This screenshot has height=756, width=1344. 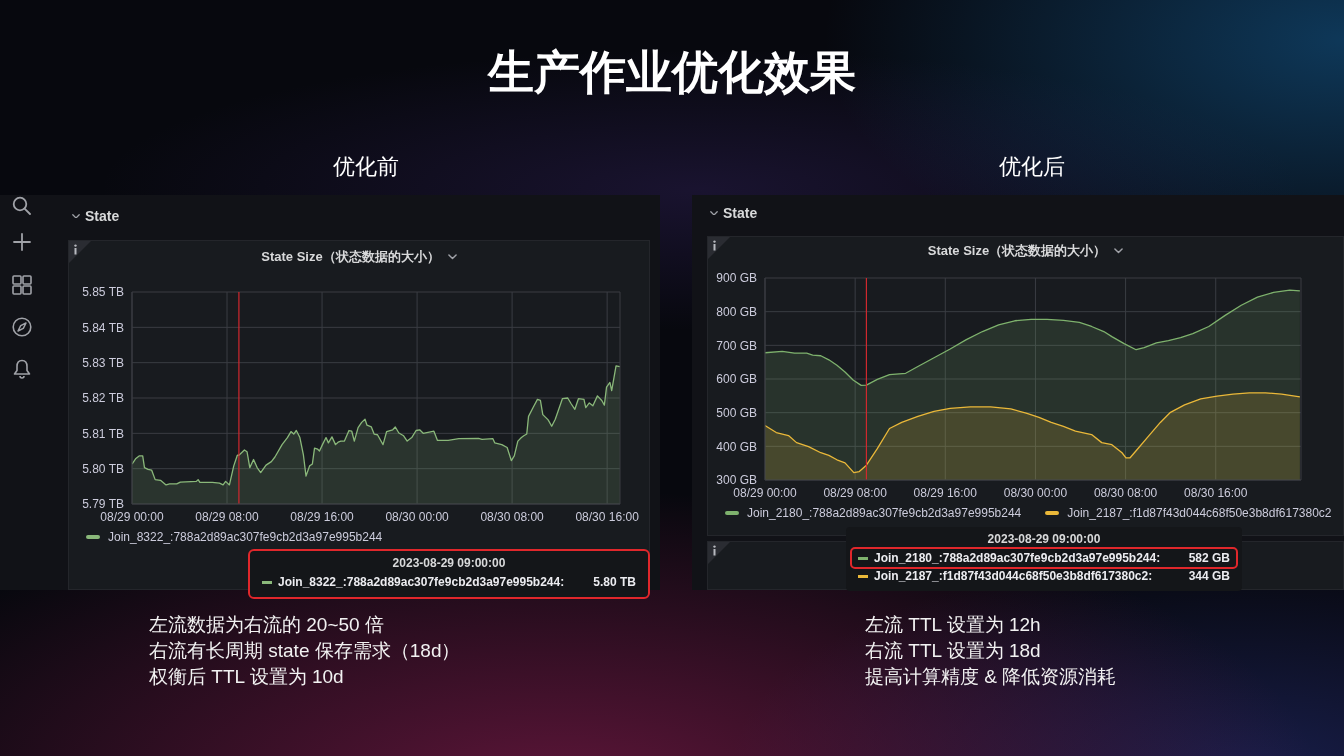 What do you see at coordinates (884, 513) in the screenshot?
I see `legend-label: Join_2180_:788a2d89ac307fe9cb2d3a97e995b244` at bounding box center [884, 513].